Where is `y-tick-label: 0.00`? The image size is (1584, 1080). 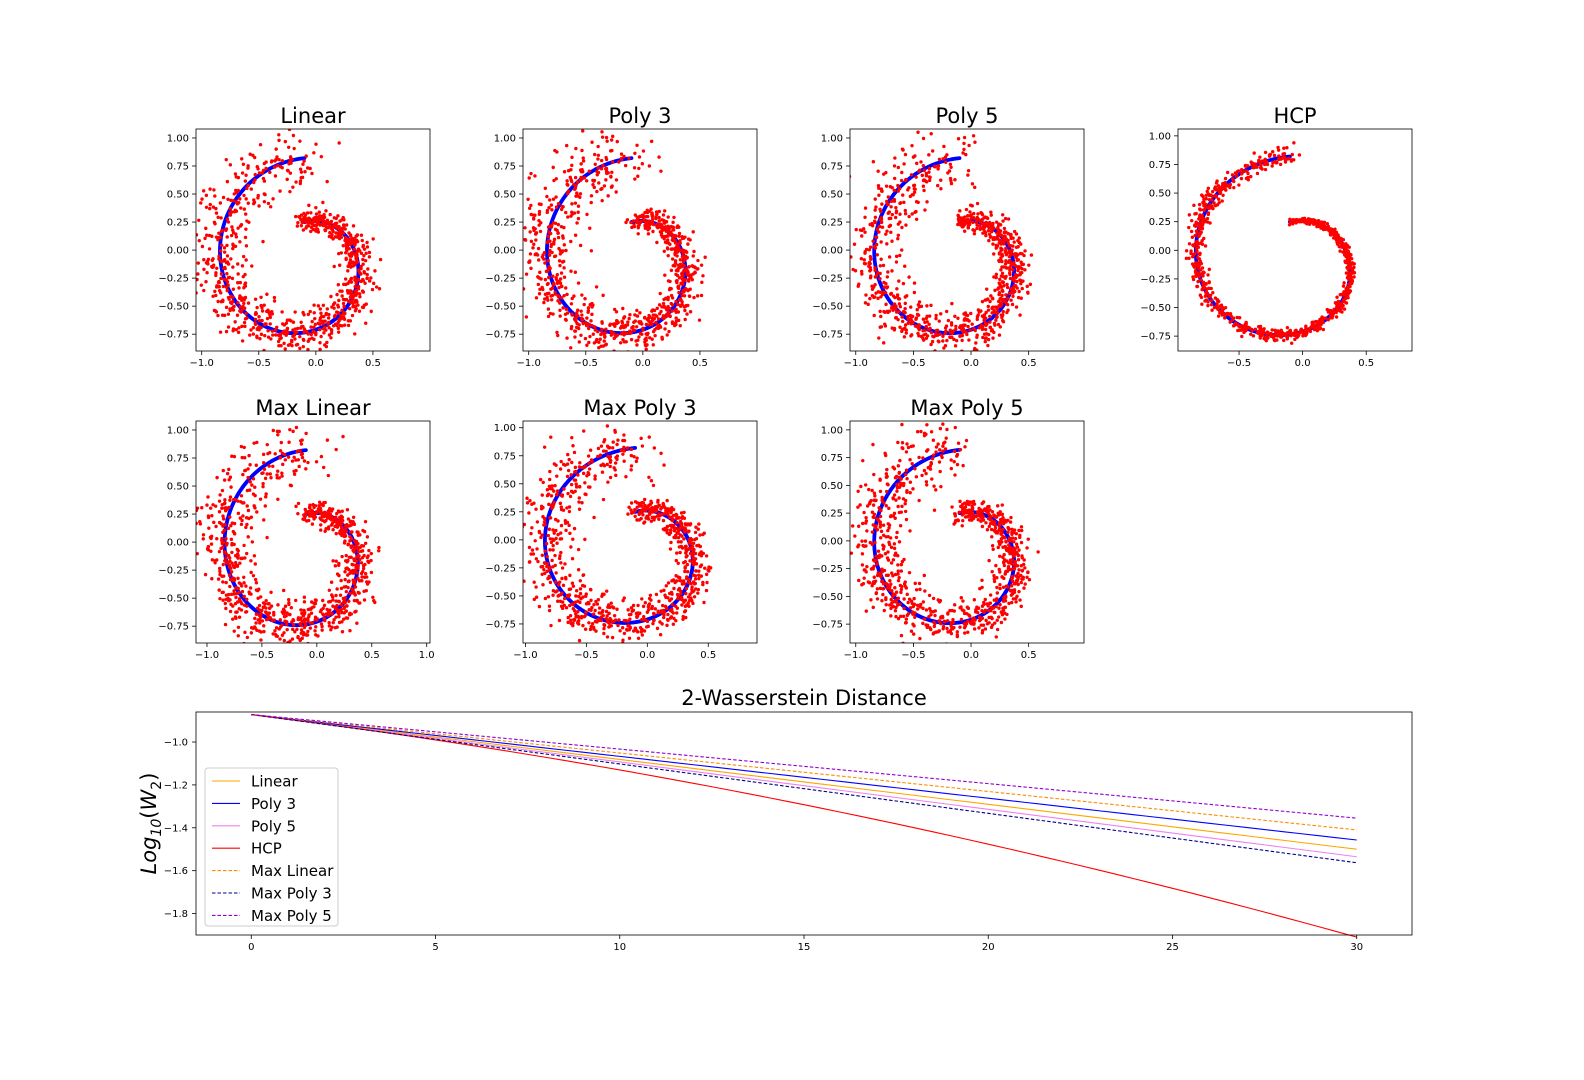
y-tick-label: 0.00 is located at coordinates (505, 251).